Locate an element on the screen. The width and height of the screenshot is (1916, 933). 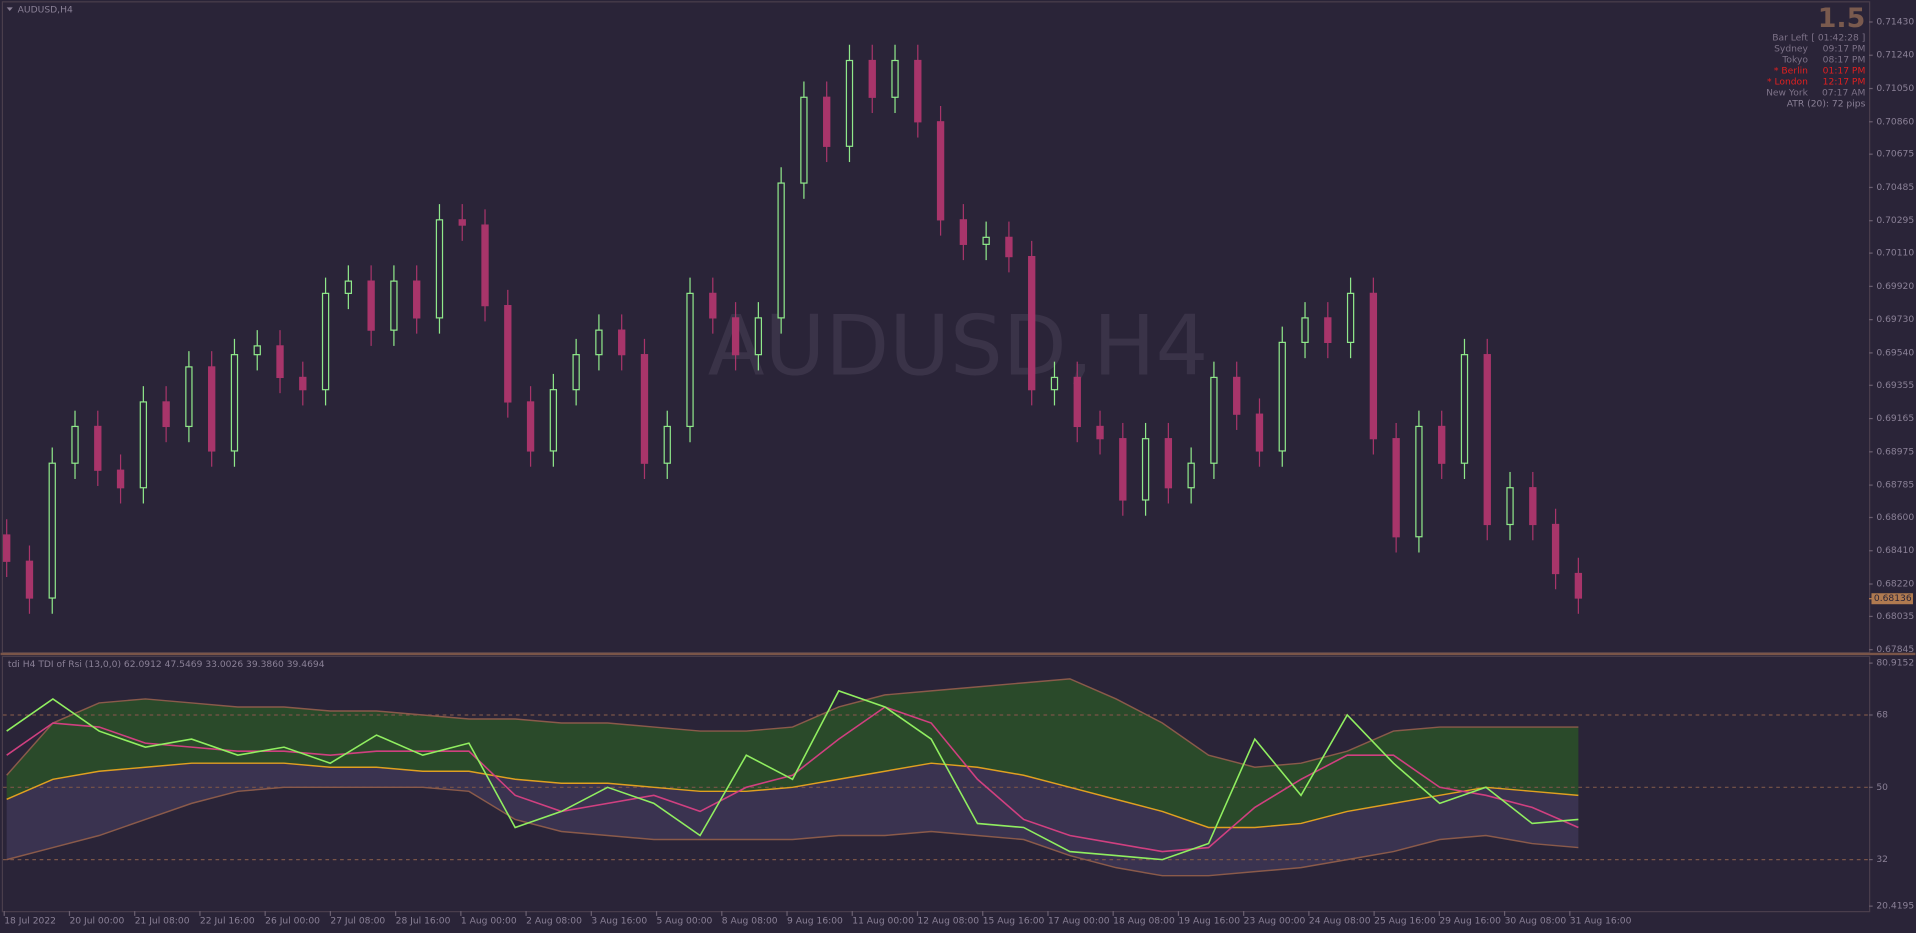
info-label: * Berlin is located at coordinates (1791, 71).